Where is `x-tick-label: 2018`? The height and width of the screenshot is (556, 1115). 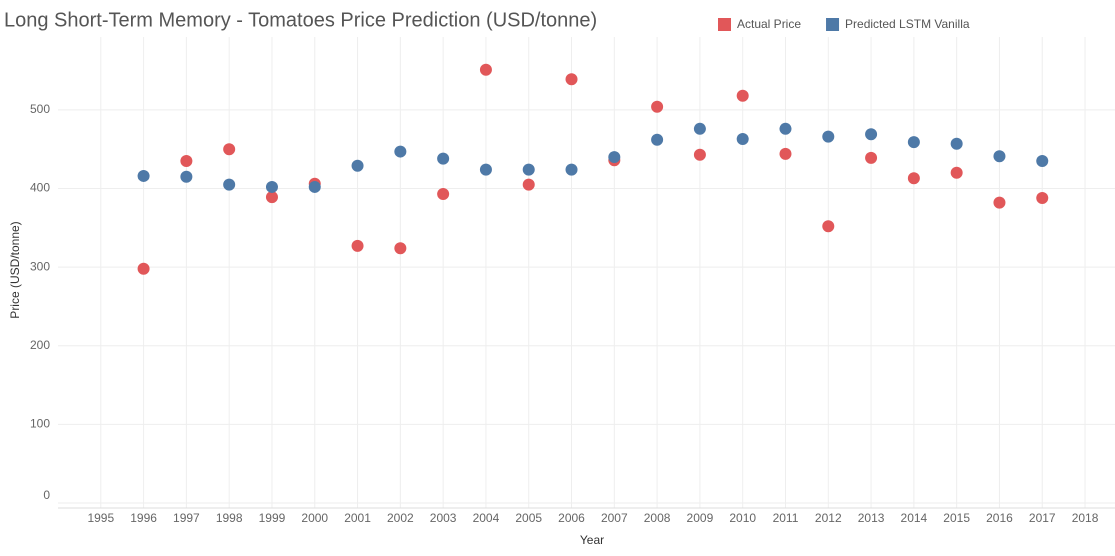 x-tick-label: 2018 is located at coordinates (1085, 518).